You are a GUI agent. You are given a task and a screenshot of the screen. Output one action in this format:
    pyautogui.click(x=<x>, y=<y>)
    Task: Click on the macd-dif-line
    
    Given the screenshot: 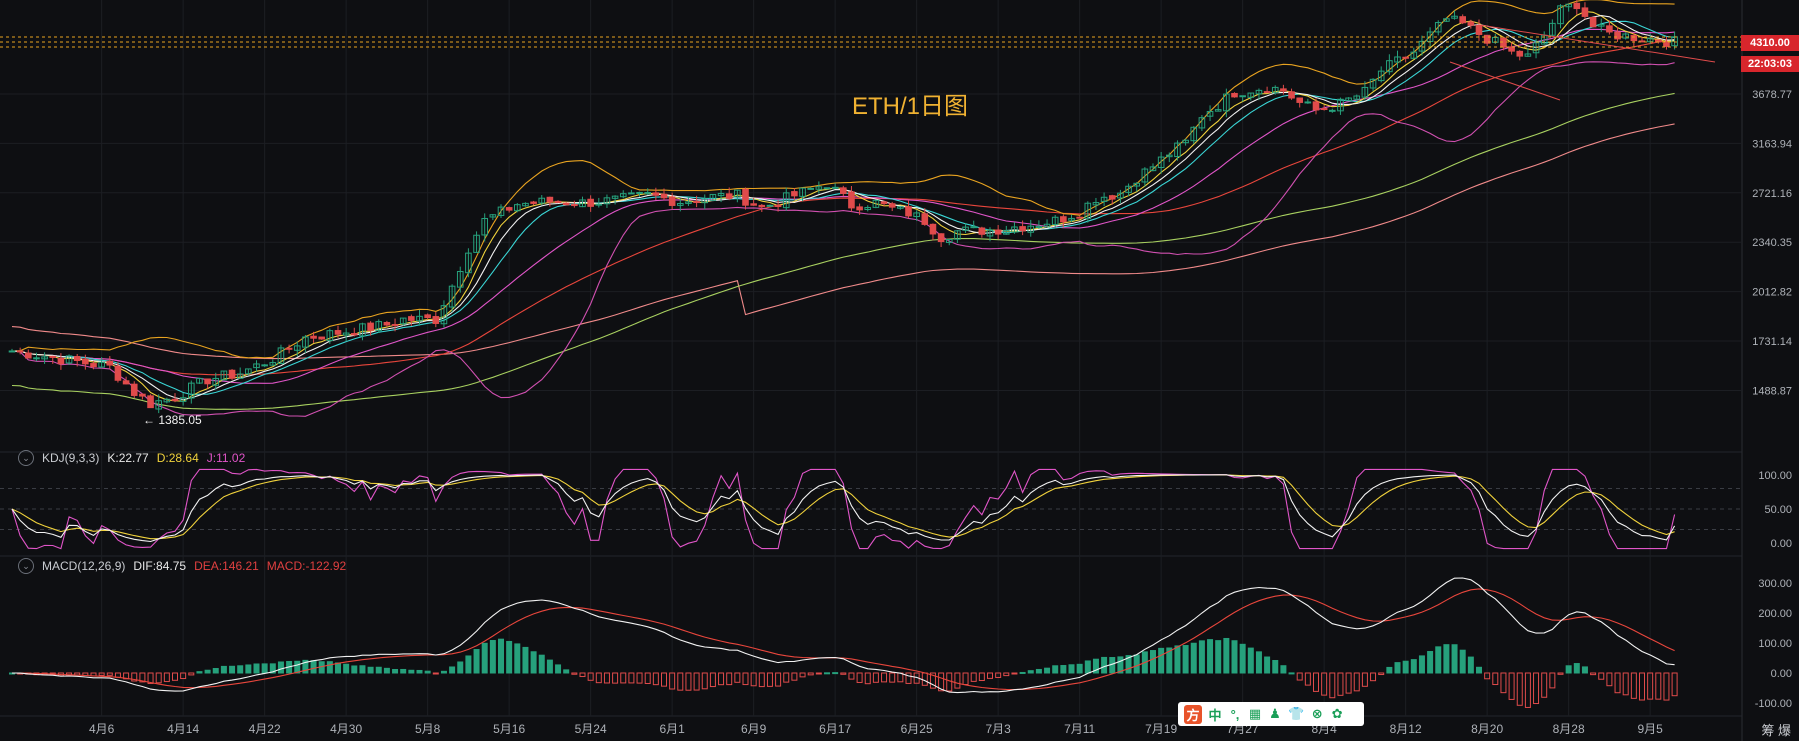 What is the action you would take?
    pyautogui.click(x=843, y=635)
    